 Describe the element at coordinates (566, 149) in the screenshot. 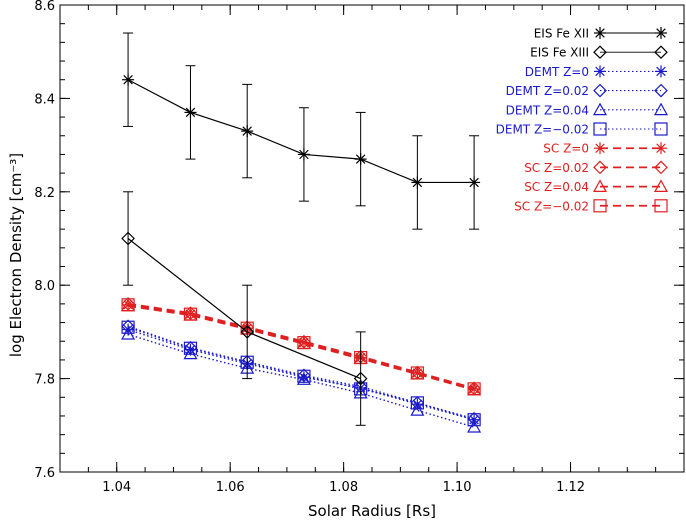

I see `legend-label: SC Z=0` at that location.